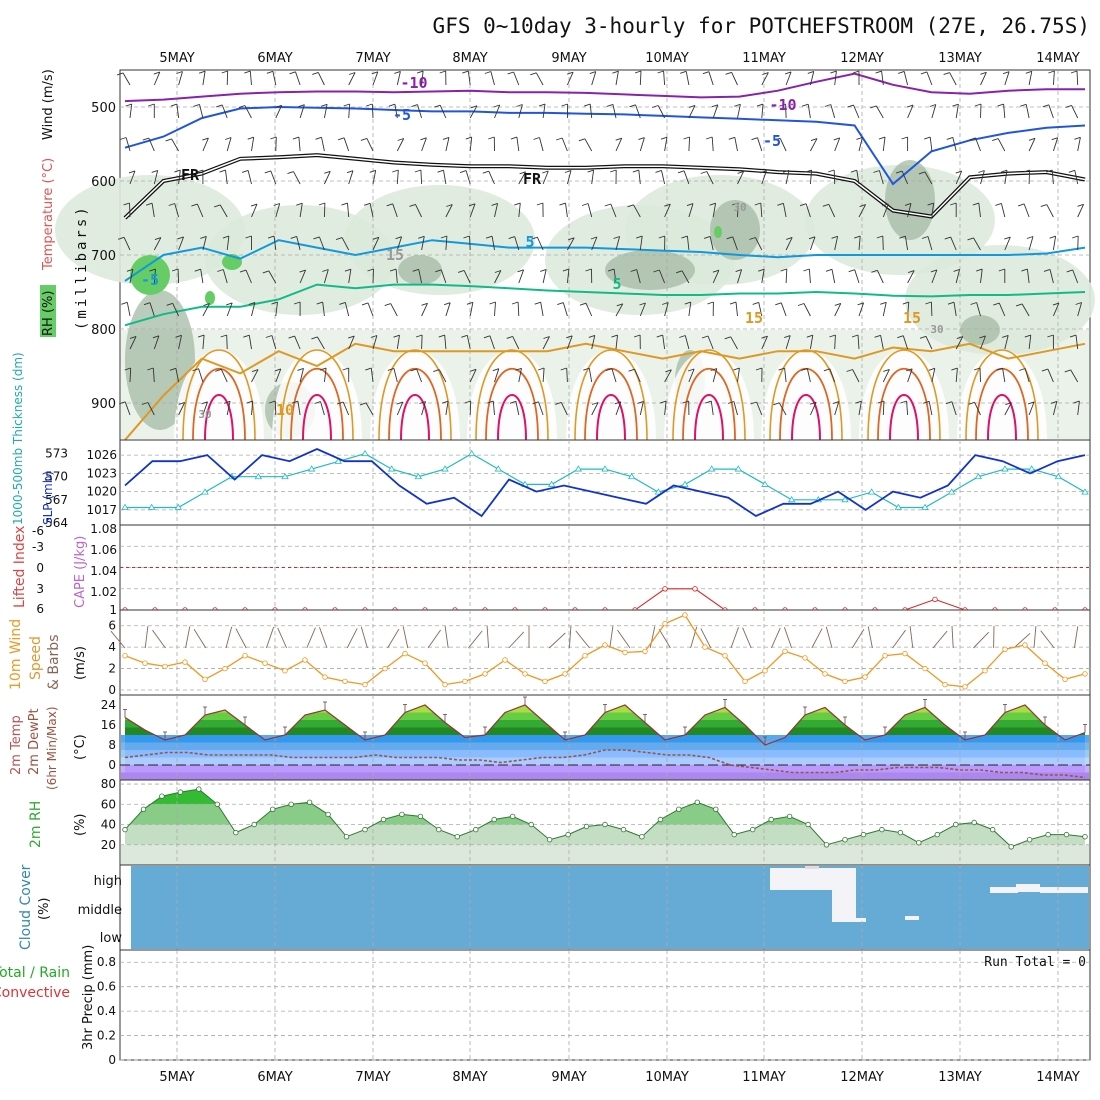 The height and width of the screenshot is (1100, 1100). Describe the element at coordinates (605, 651) in the screenshot. I see `wind-speed-line` at that location.